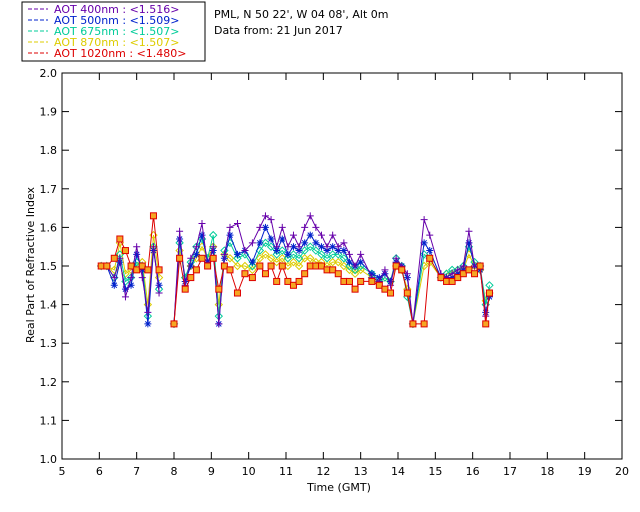 This screenshot has width=640, height=512. Describe the element at coordinates (117, 31) in the screenshot. I see `legend-entry: AOT 675nm : <1.507>` at that location.